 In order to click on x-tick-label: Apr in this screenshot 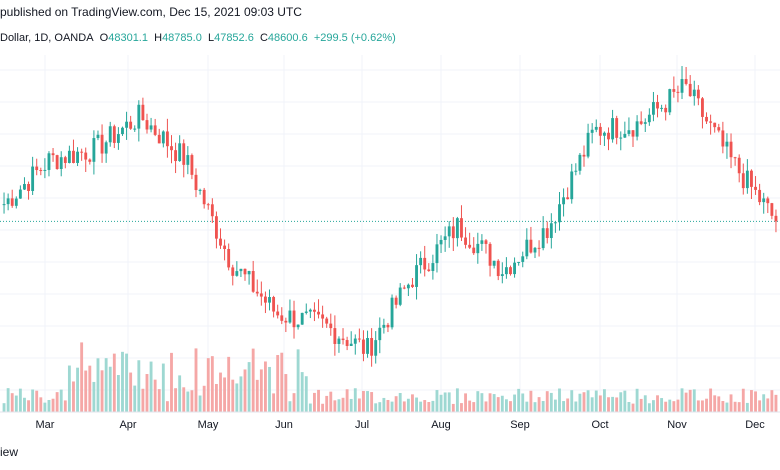, I will do `click(127, 425)`.